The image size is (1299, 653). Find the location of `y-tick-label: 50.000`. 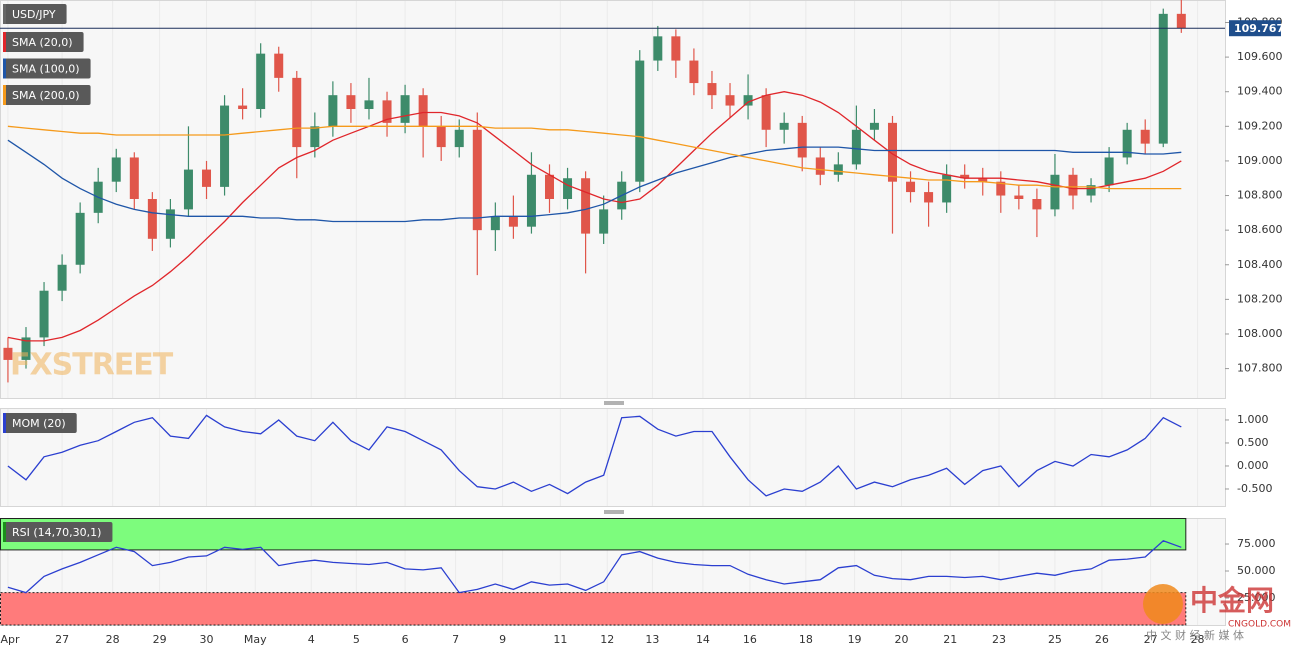

y-tick-label: 50.000 is located at coordinates (1256, 570).